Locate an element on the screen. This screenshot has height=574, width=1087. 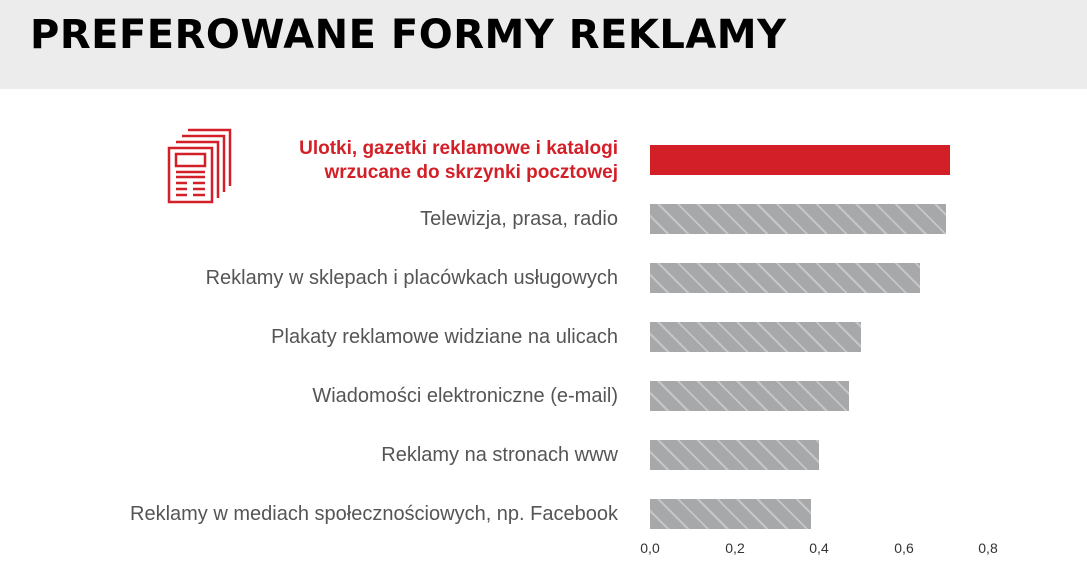
x-tick: 0,4 is located at coordinates (819, 548).